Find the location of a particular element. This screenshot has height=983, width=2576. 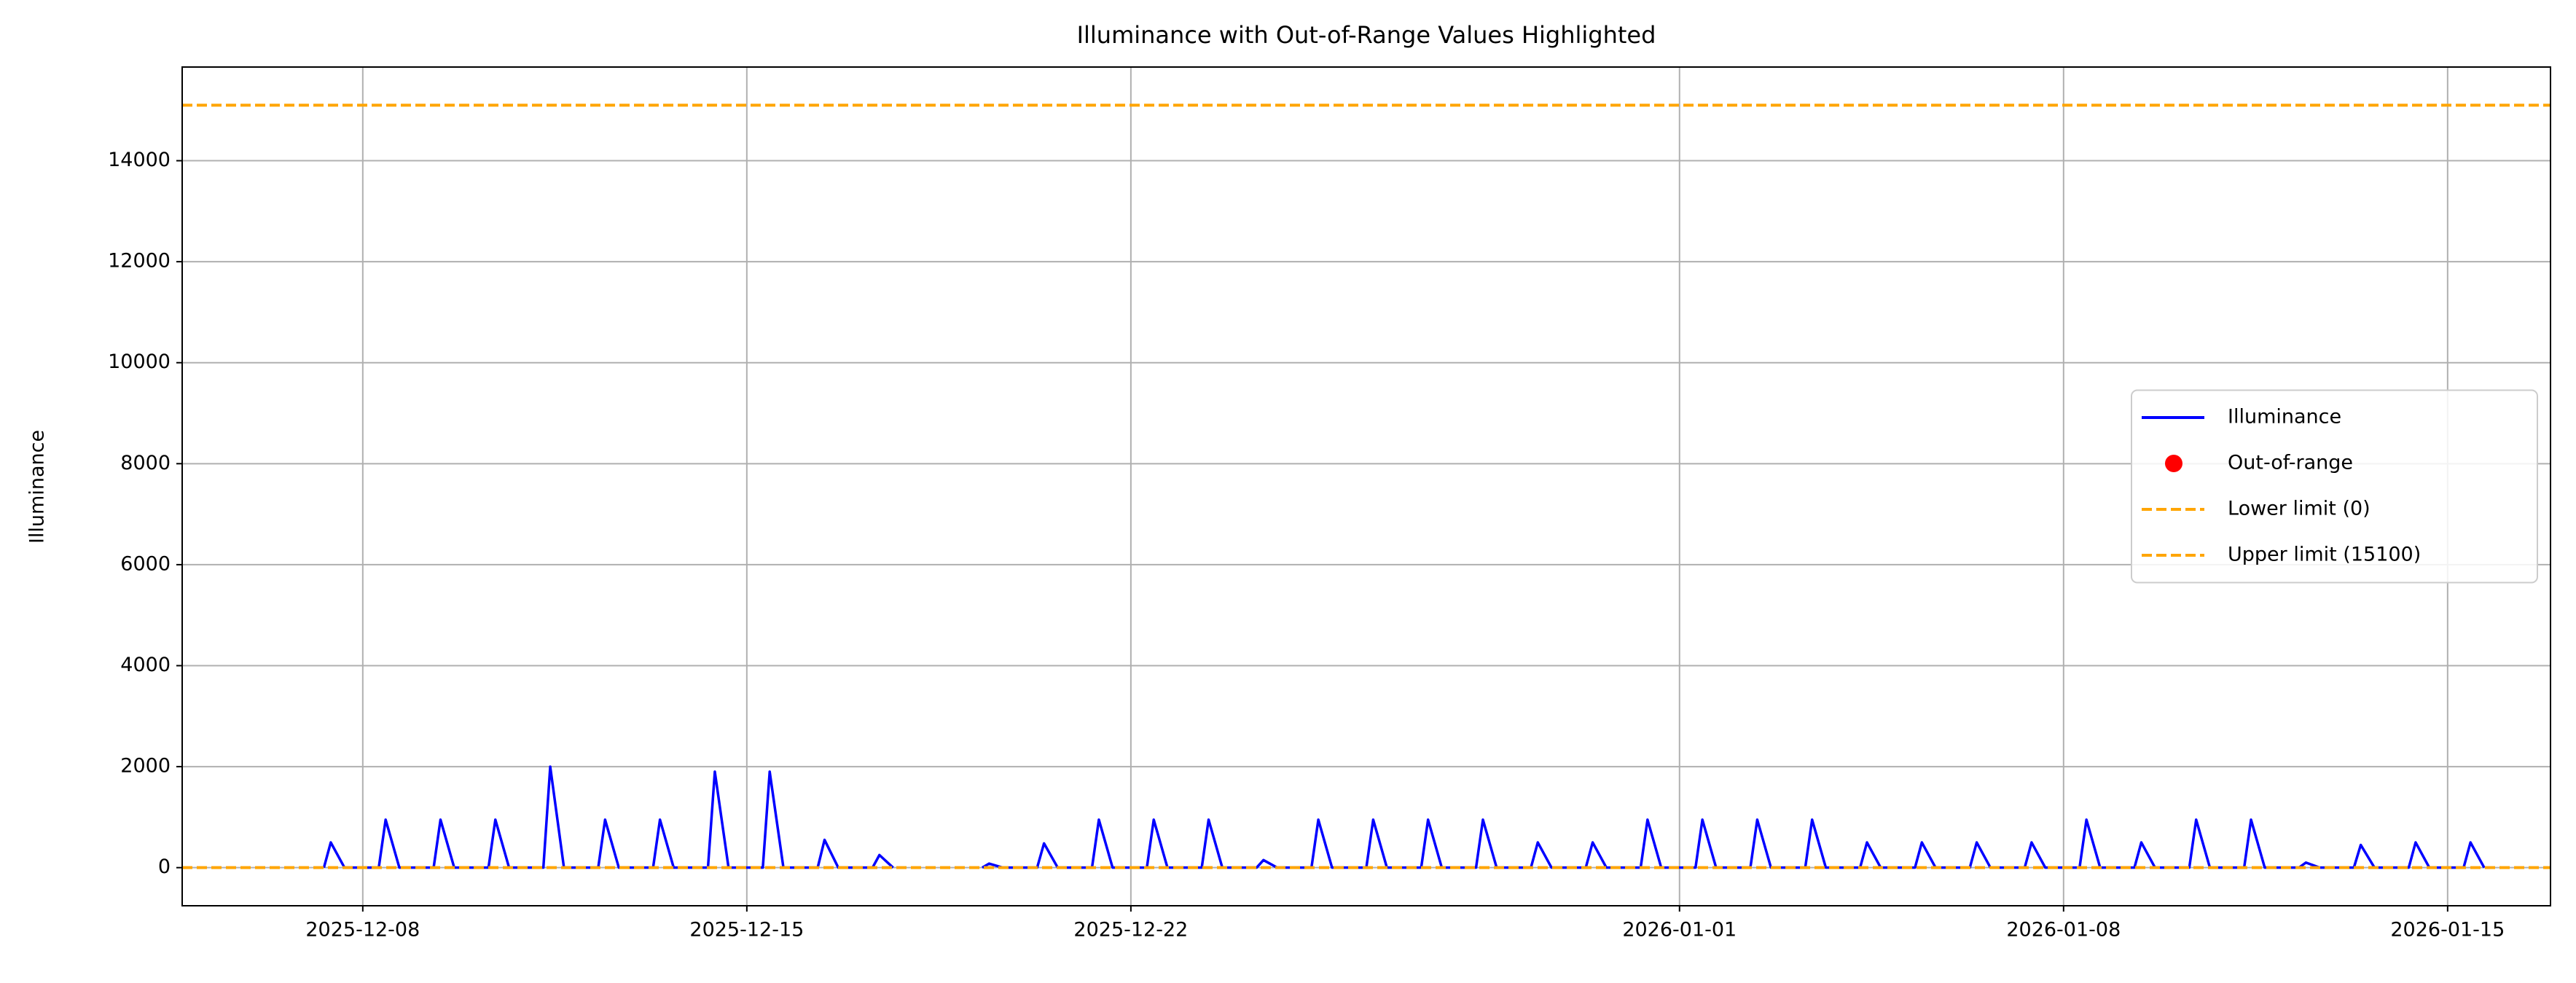

legend-label: Out-of-range is located at coordinates (2290, 463).